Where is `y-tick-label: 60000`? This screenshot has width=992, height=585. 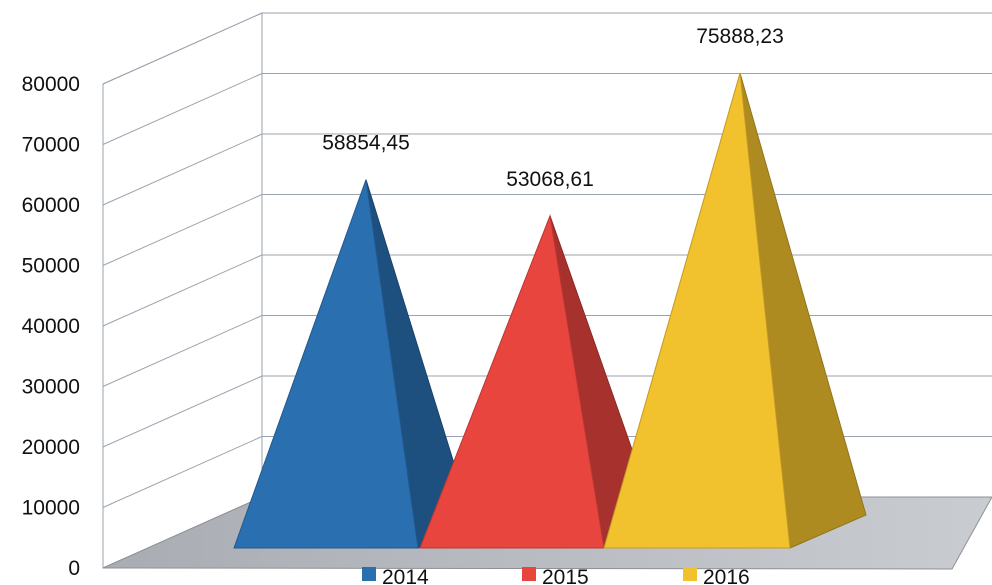 y-tick-label: 60000 is located at coordinates (51, 205).